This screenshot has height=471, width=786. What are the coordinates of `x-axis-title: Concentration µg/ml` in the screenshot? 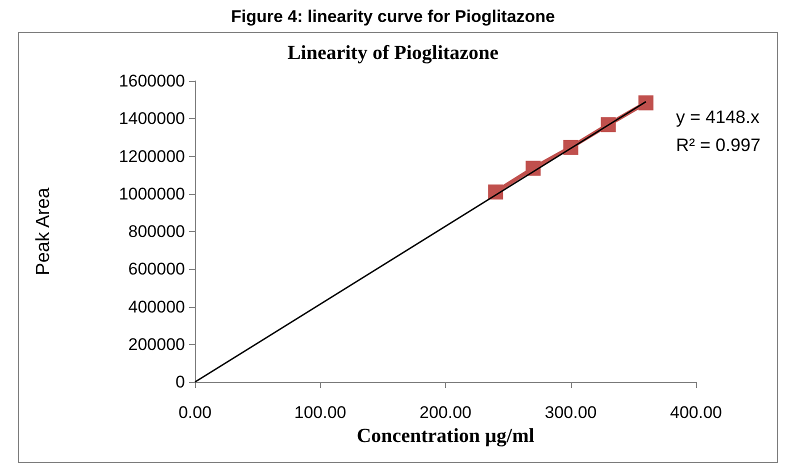 It's located at (445, 435).